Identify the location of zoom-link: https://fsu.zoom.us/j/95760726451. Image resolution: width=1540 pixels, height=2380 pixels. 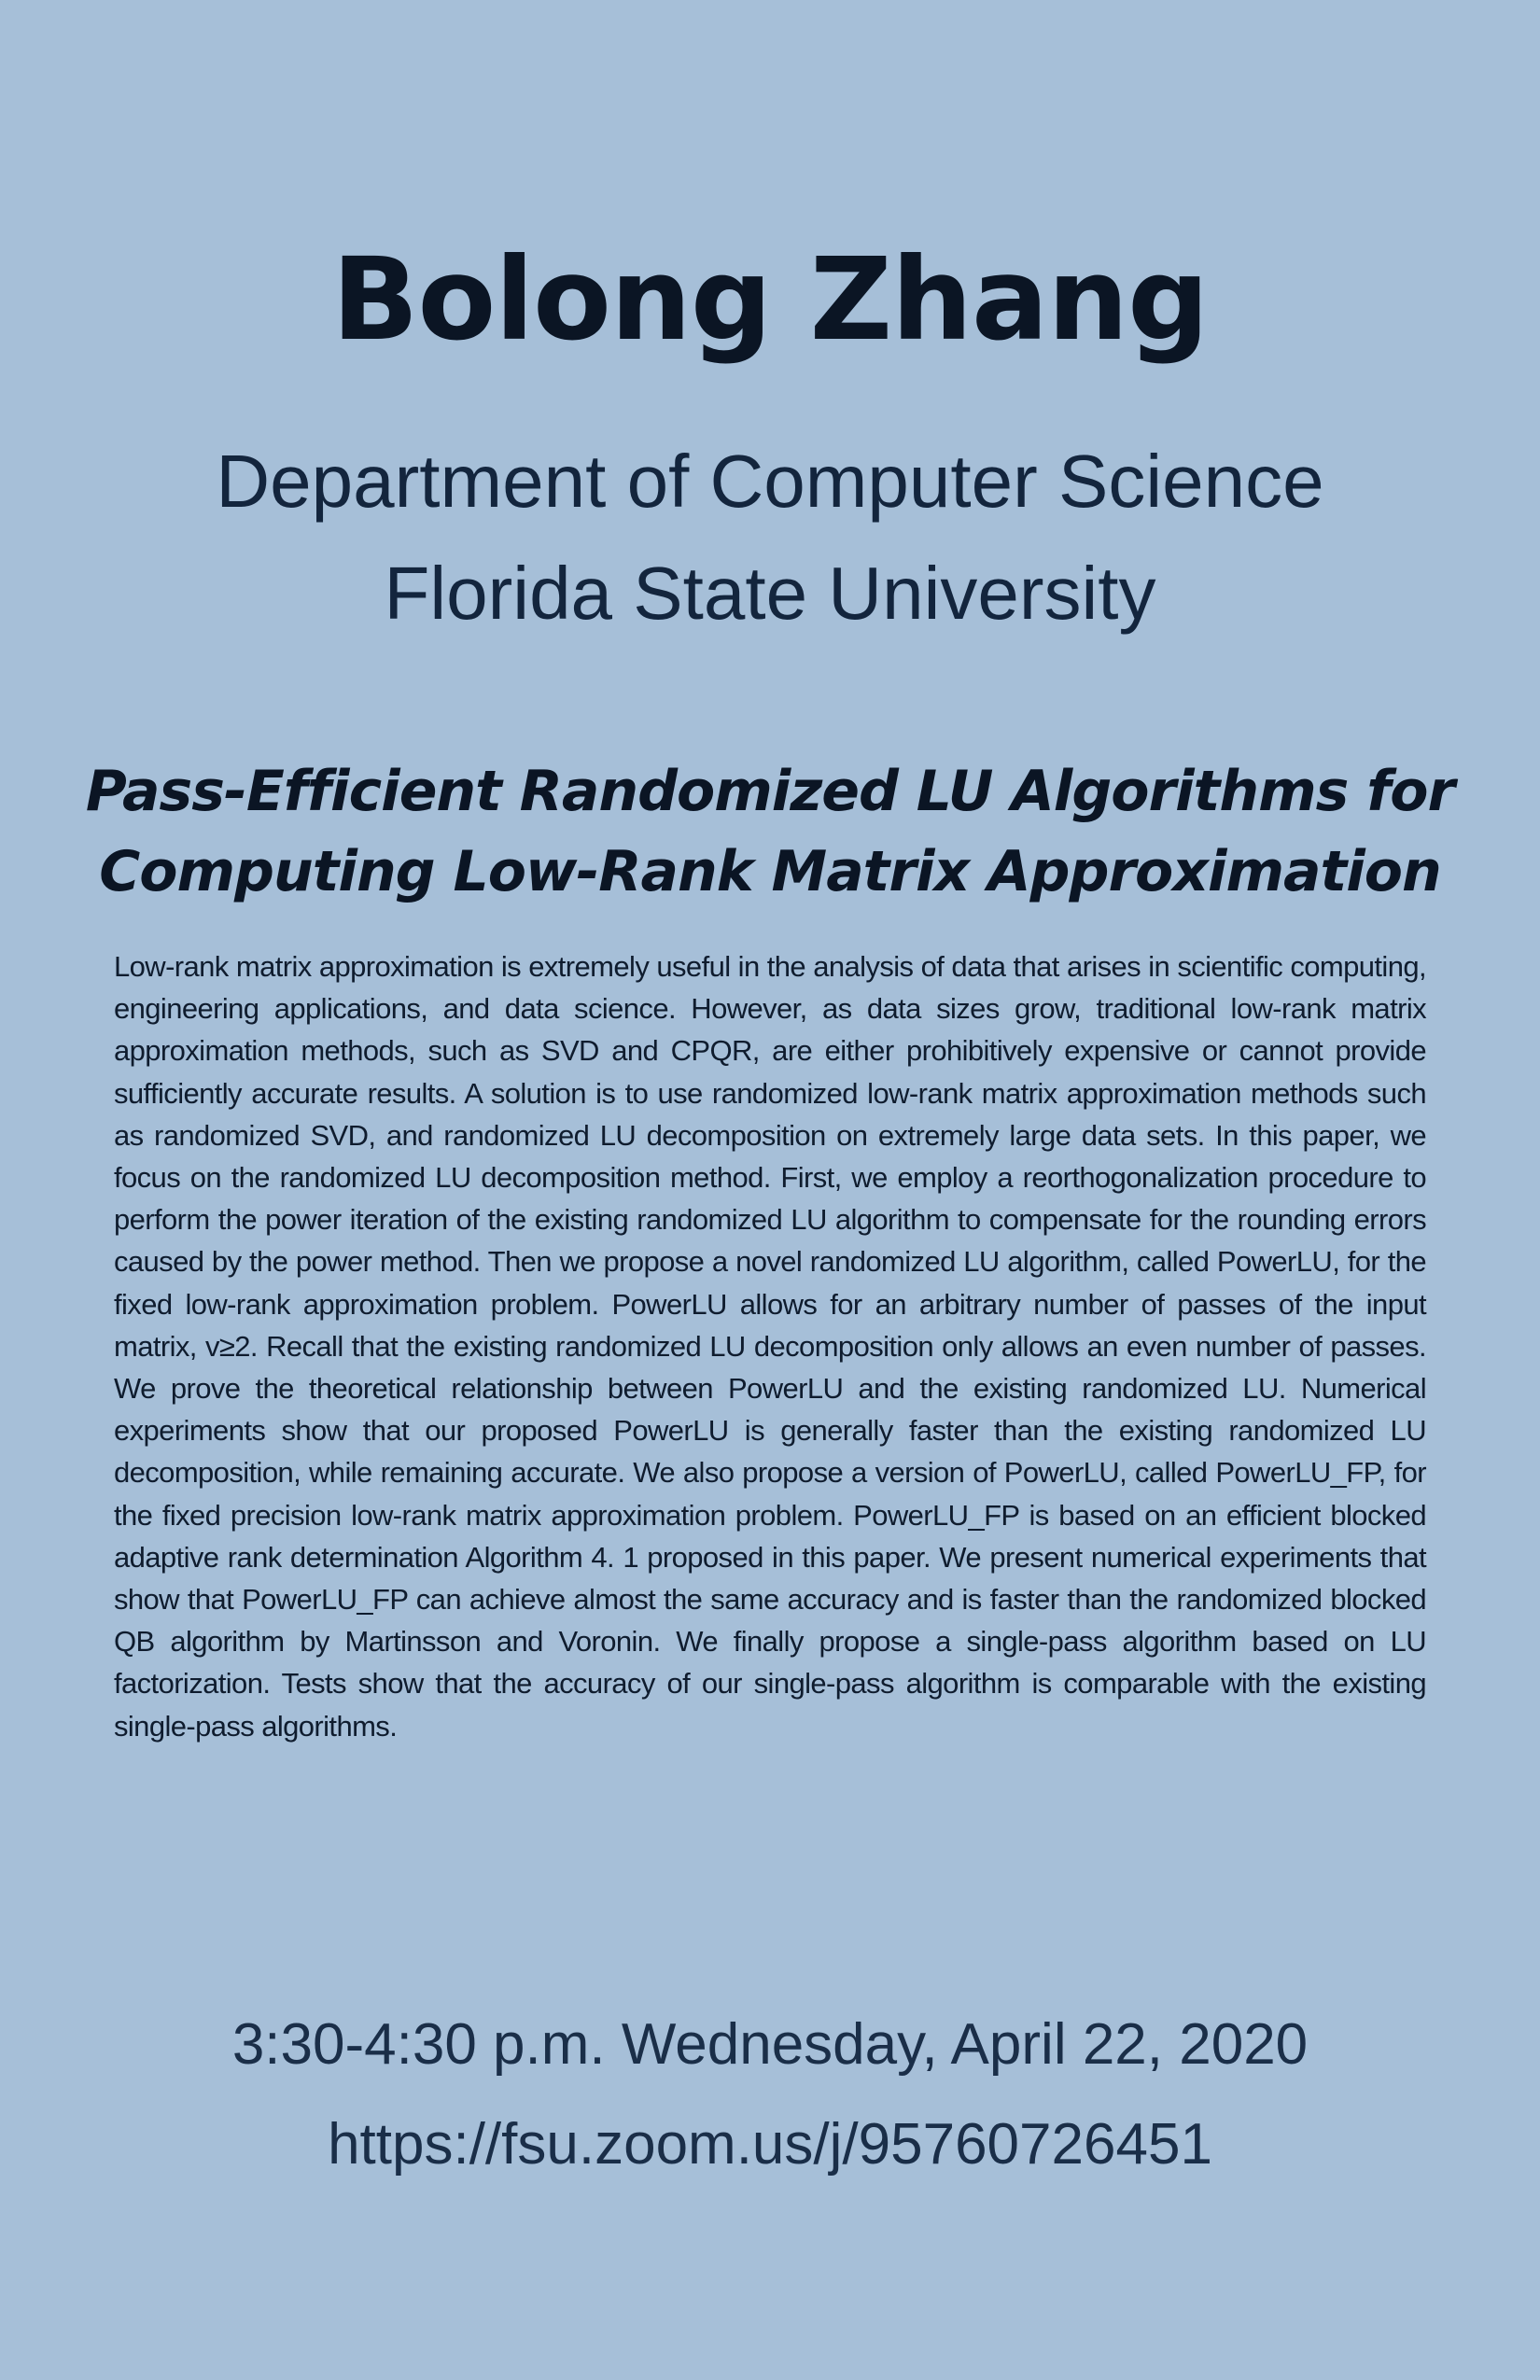
(770, 2144).